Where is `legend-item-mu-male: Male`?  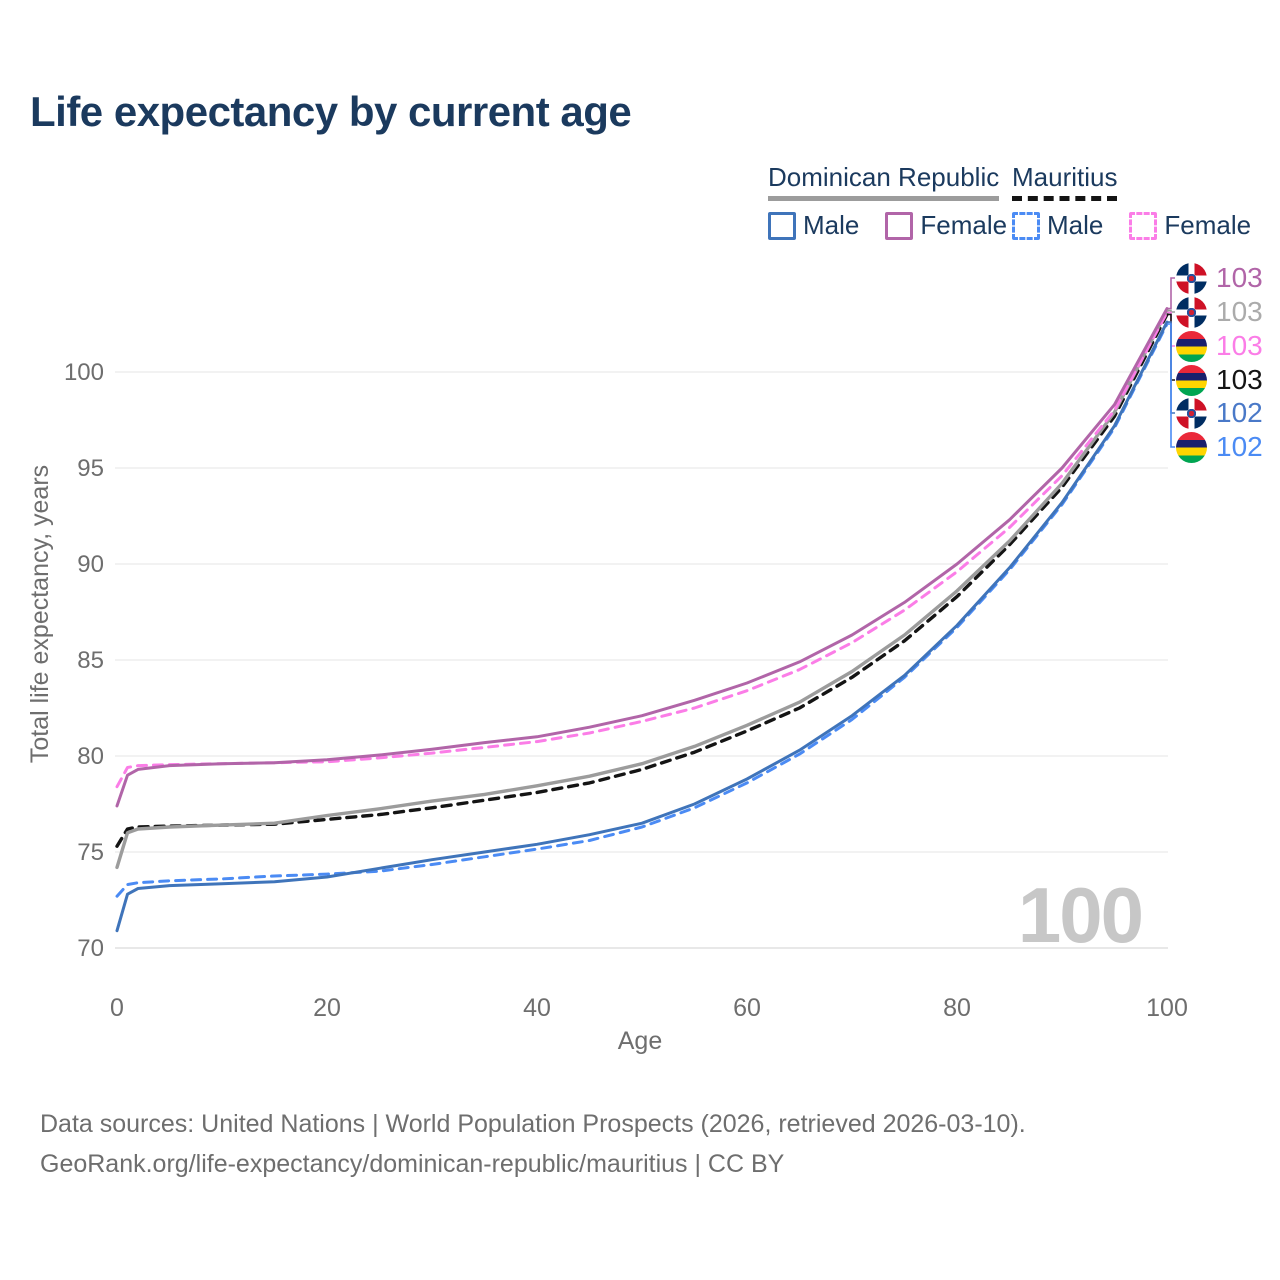
legend-item-mu-male: Male is located at coordinates (1057, 225).